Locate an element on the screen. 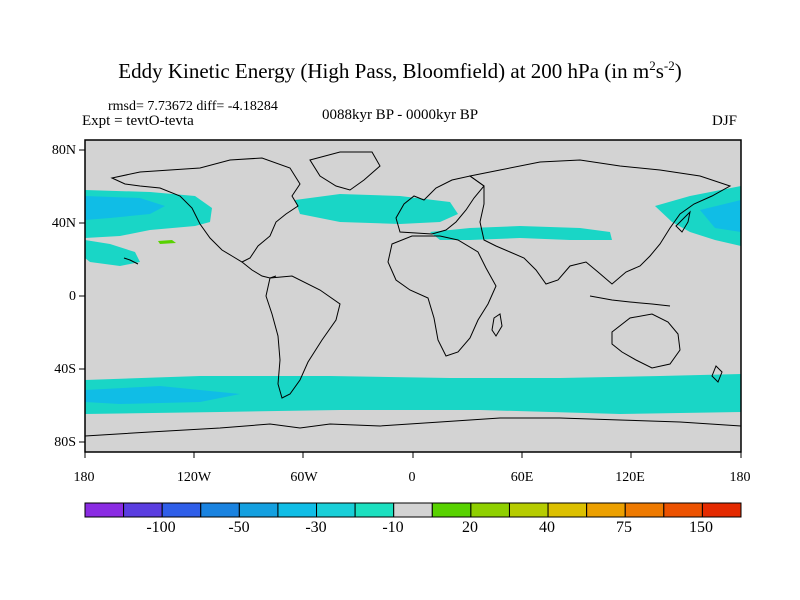 Image resolution: width=800 pixels, height=600 pixels. lon-label-60e: 60E is located at coordinates (522, 477).